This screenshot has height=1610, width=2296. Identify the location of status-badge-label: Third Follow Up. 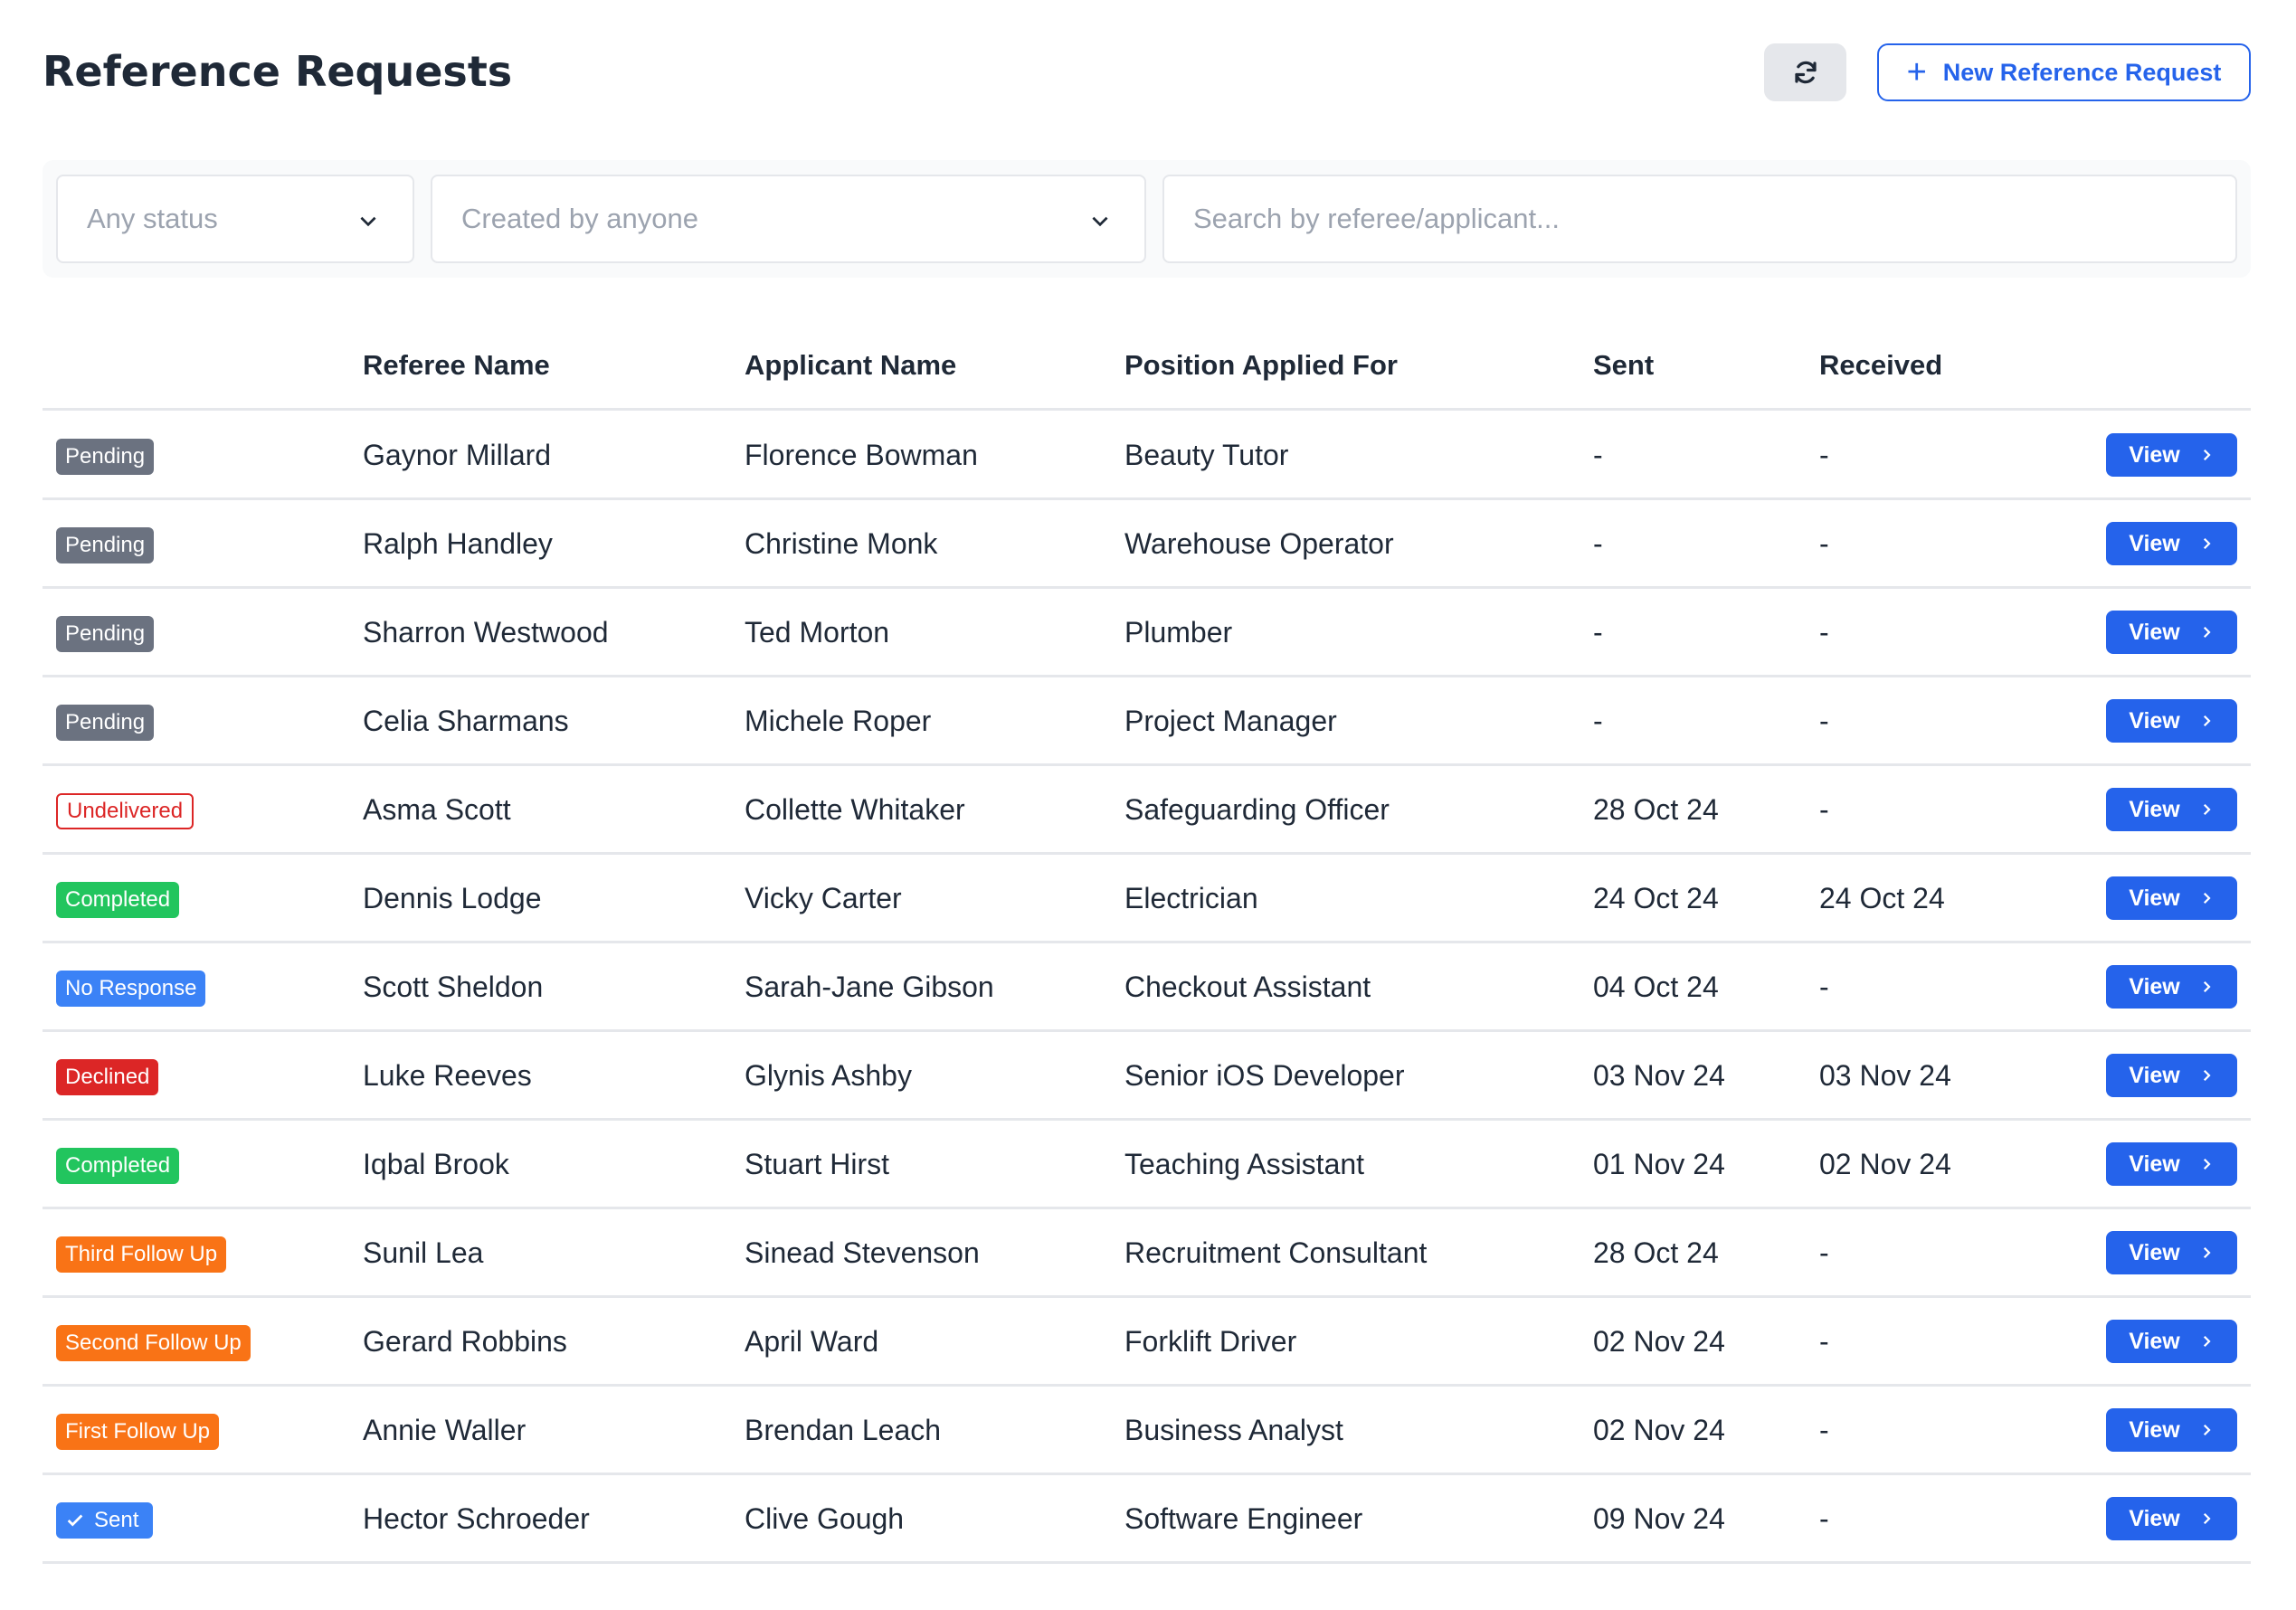
(141, 1254).